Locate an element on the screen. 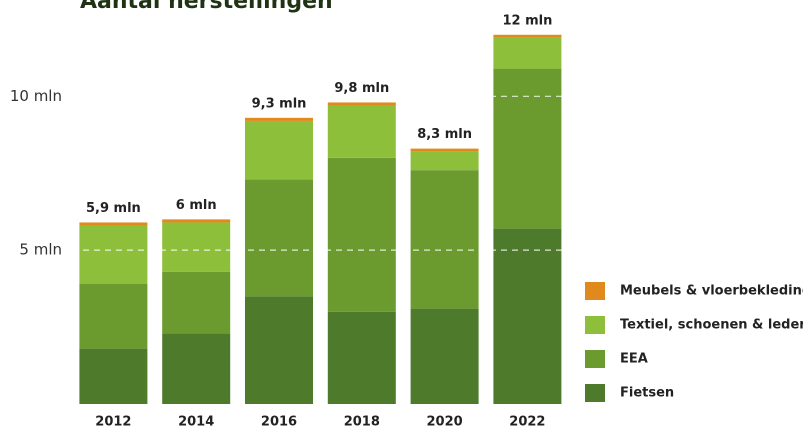 The image size is (803, 430). x-tick-label: 2020 is located at coordinates (445, 422).